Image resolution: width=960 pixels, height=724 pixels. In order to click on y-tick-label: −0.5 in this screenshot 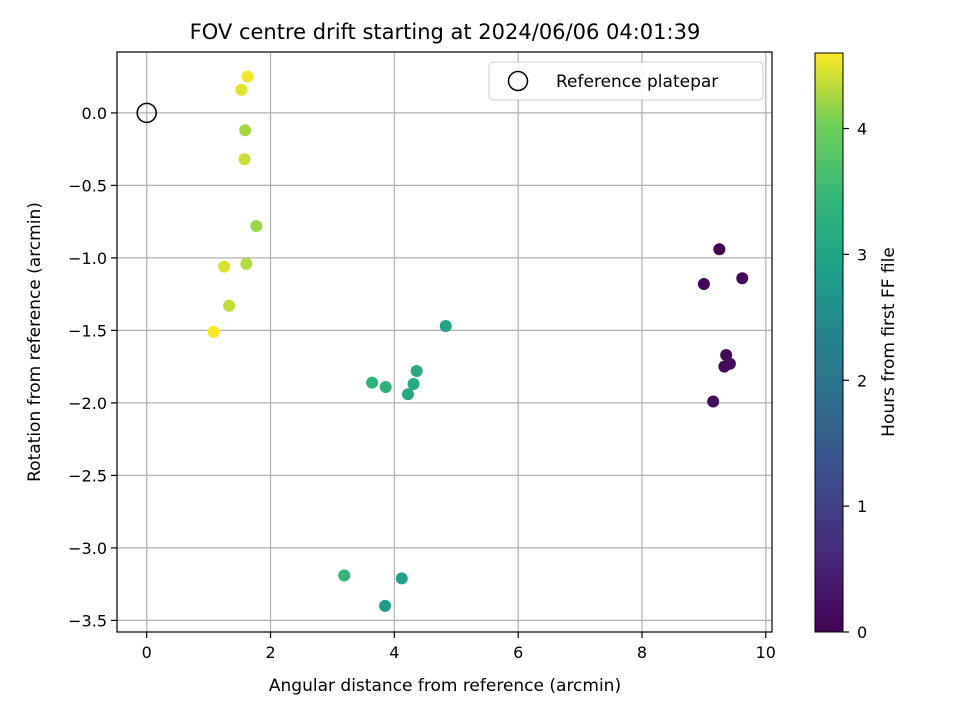, I will do `click(87, 185)`.